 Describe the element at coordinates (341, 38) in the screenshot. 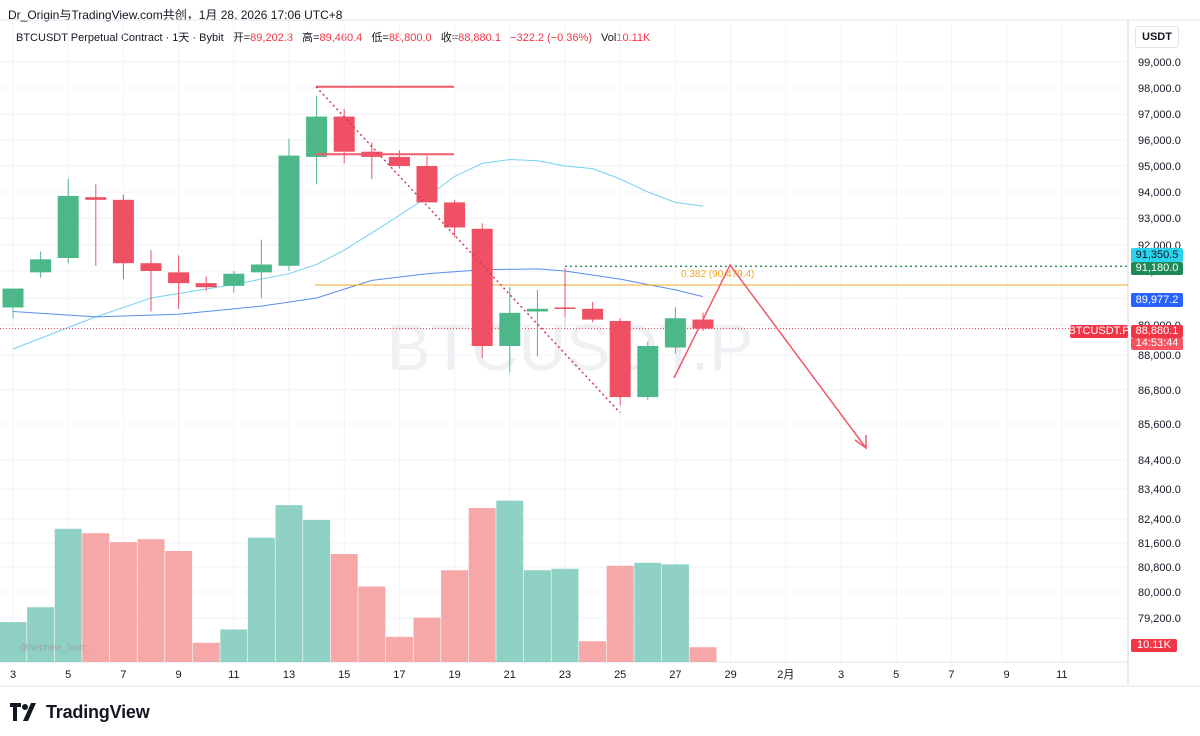

I see `high-value: 89,460.4` at that location.